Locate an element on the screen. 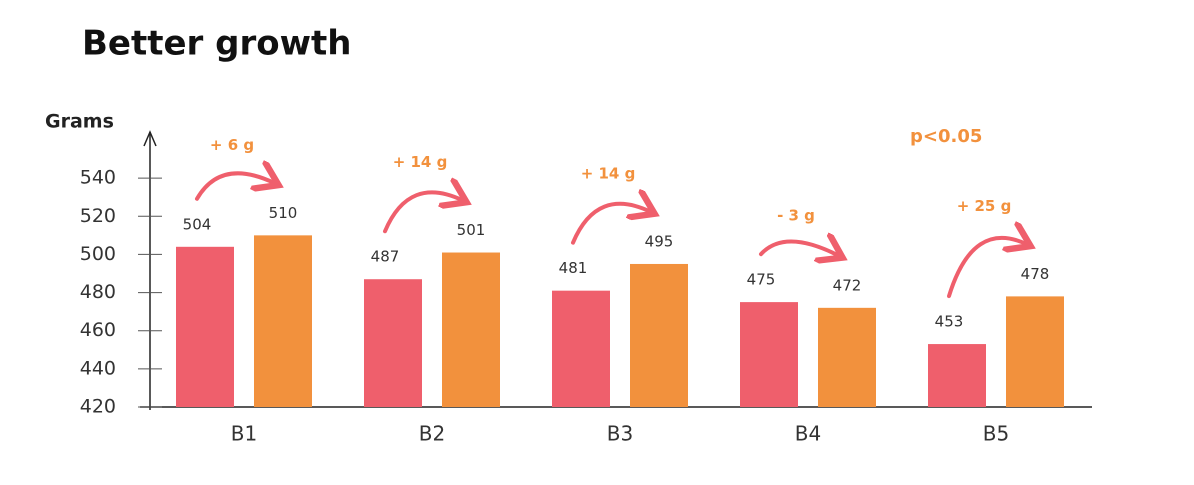 Image resolution: width=1194 pixels, height=485 pixels. x-tick-label: B1 is located at coordinates (244, 434).